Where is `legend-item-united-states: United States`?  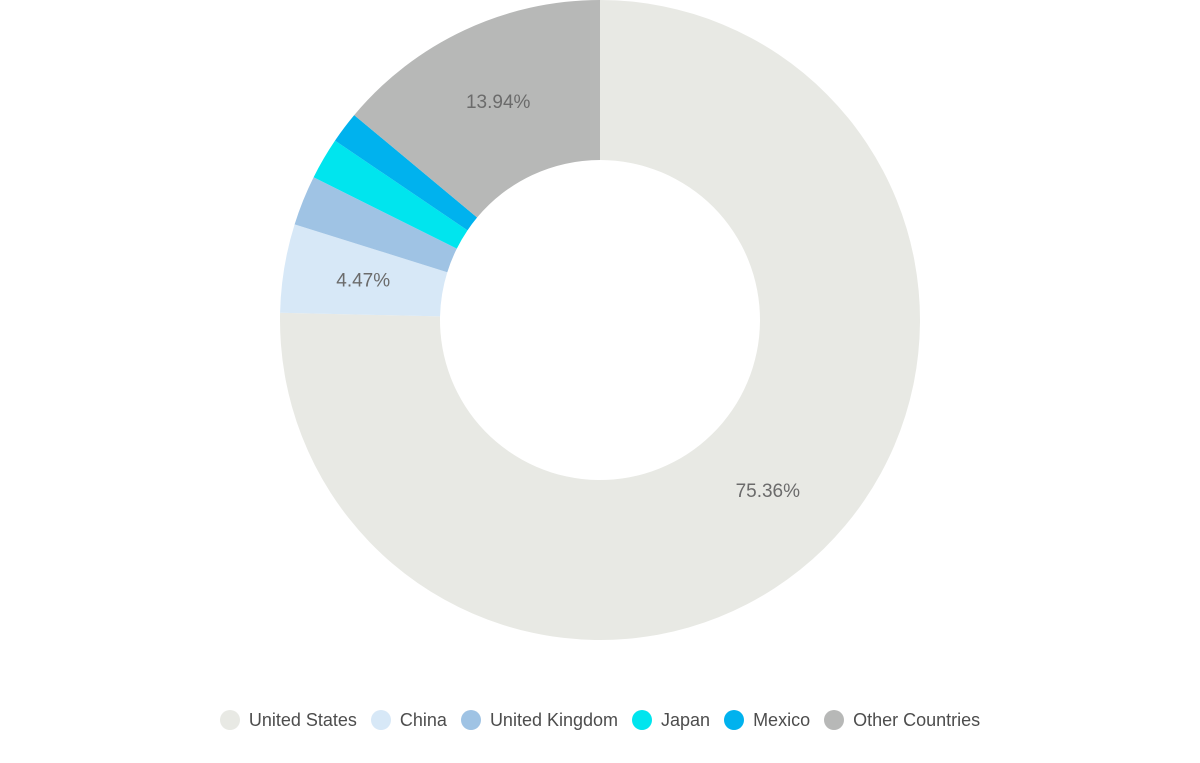 legend-item-united-states: United States is located at coordinates (288, 720).